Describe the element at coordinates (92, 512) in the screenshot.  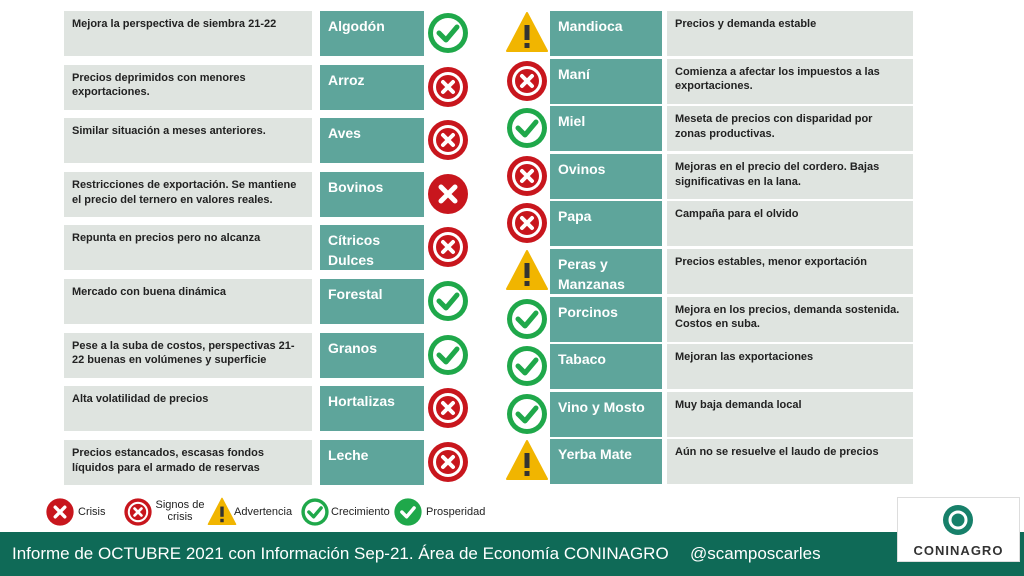
I see `legend-label: Crisis` at that location.